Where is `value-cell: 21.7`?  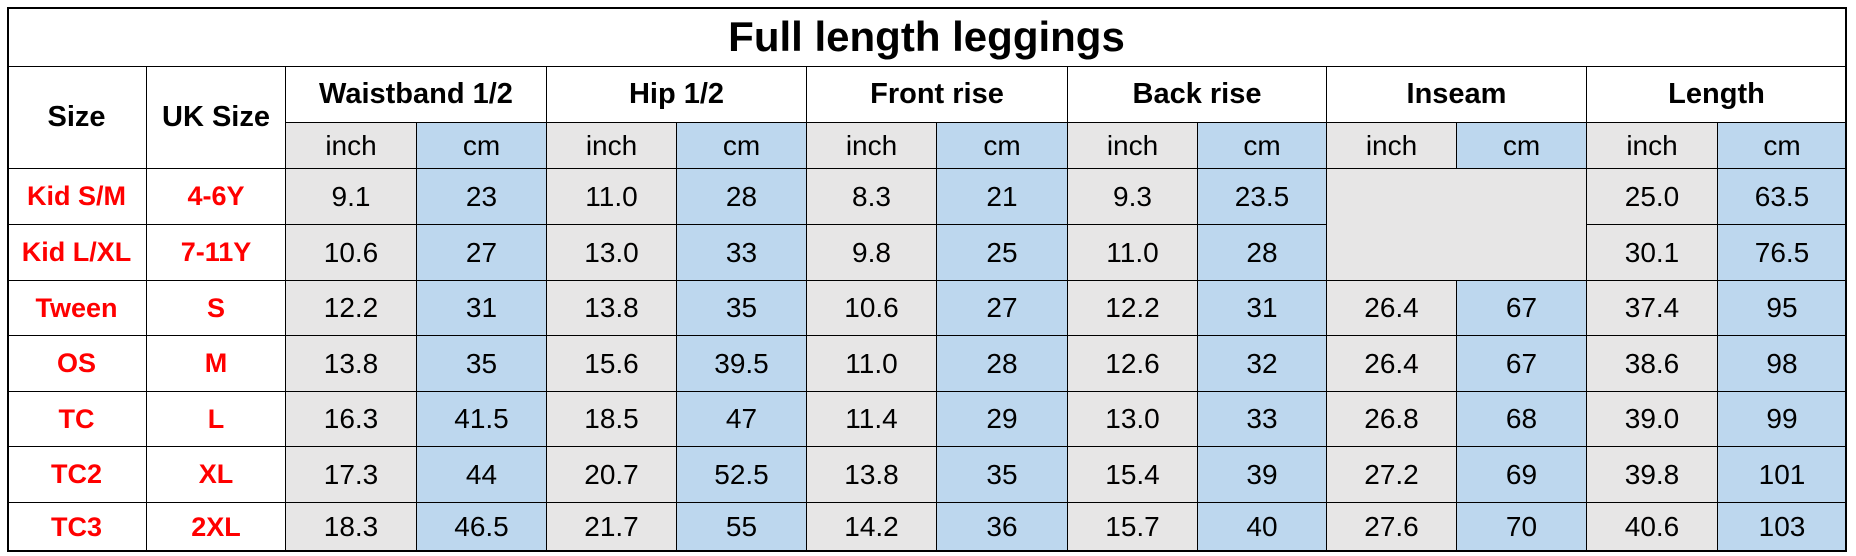 value-cell: 21.7 is located at coordinates (612, 527).